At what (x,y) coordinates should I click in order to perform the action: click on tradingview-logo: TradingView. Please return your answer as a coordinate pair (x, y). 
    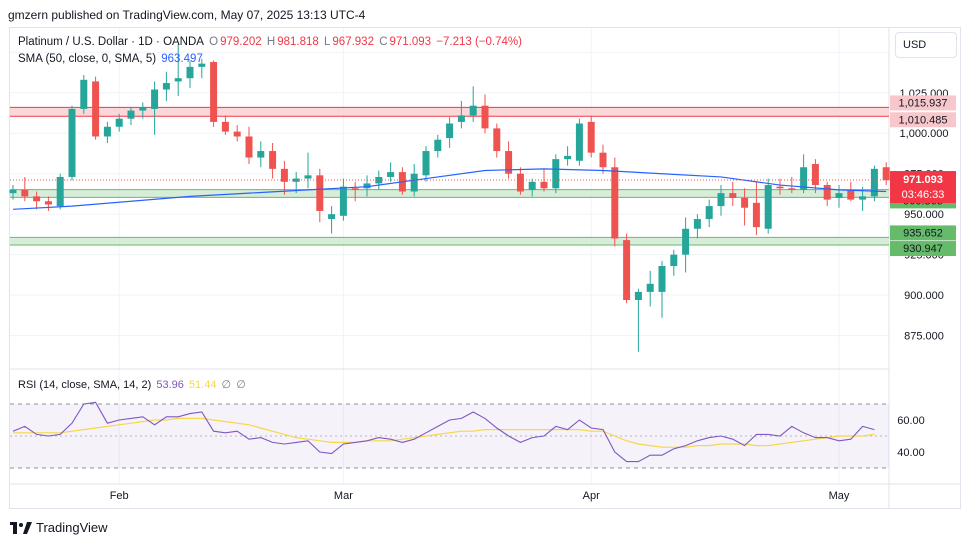
    Looking at the image, I should click on (59, 527).